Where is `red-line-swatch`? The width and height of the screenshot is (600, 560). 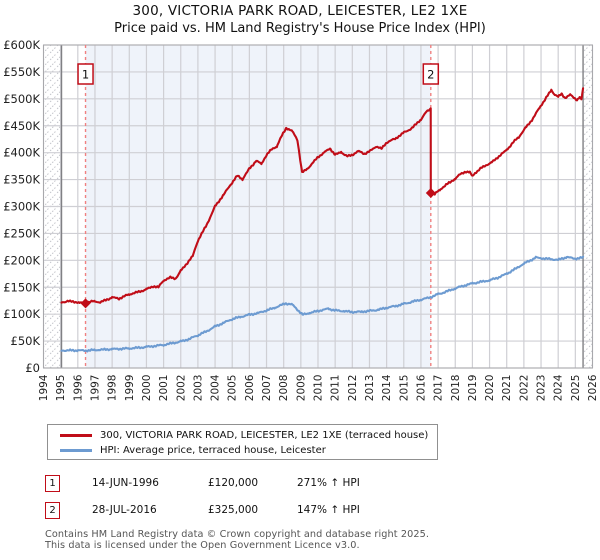
red-line-swatch is located at coordinates (76, 435).